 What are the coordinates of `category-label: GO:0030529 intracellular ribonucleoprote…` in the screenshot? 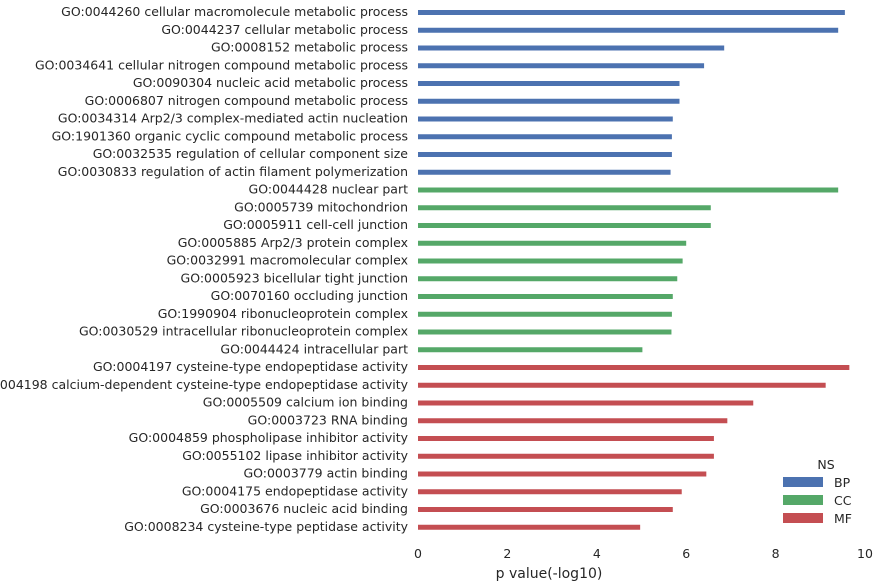 It's located at (243, 331).